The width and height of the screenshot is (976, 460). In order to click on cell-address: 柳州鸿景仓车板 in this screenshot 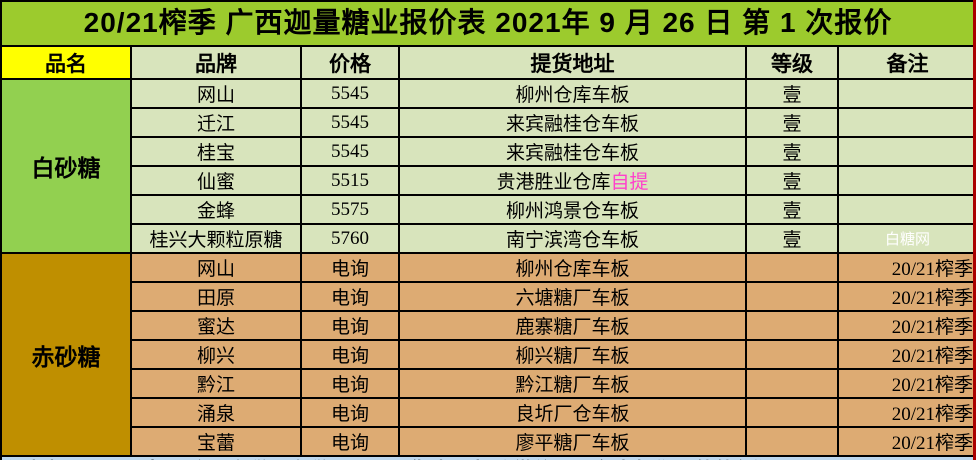, I will do `click(572, 209)`.